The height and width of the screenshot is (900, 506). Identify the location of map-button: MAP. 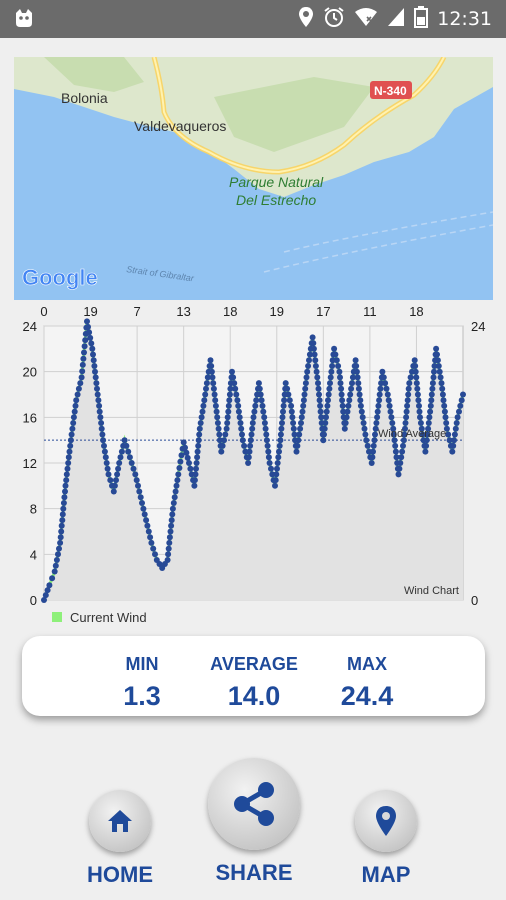
(386, 839).